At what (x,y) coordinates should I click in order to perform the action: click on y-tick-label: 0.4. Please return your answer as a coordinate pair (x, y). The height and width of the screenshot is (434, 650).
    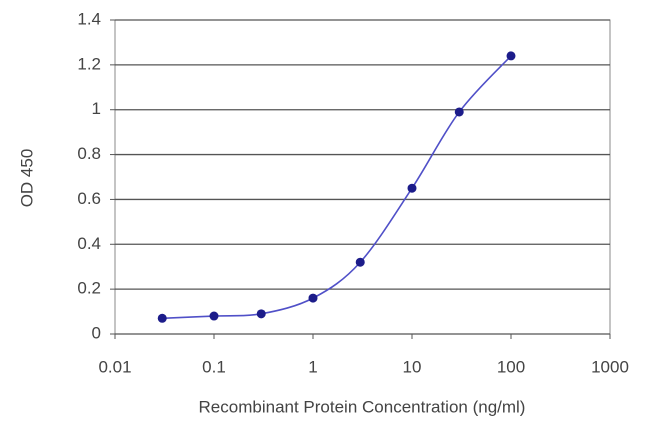
    Looking at the image, I should click on (89, 243).